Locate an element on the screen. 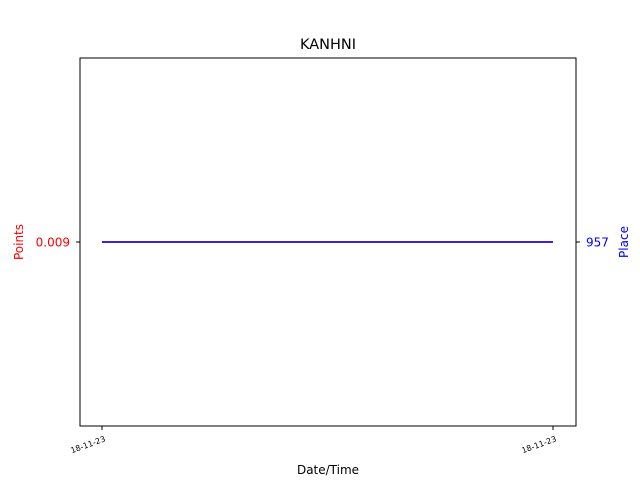  left-axis-ticks: 0.009 is located at coordinates (58, 243).